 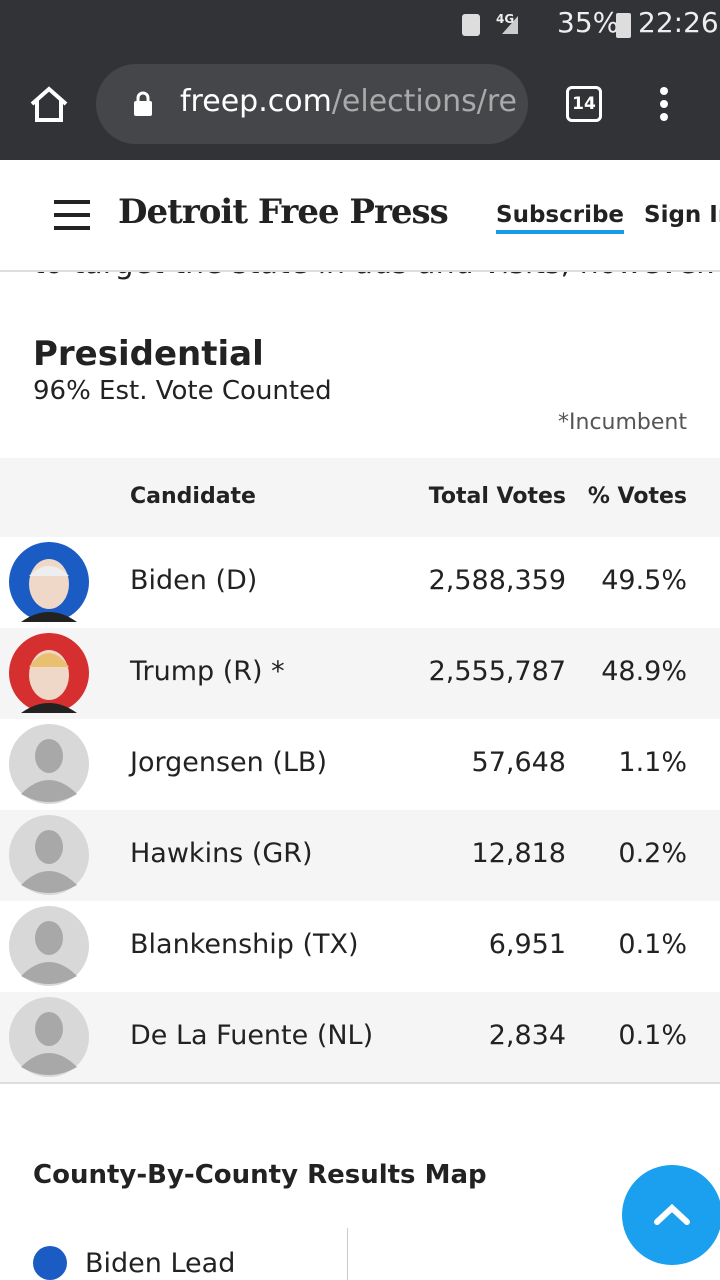 I want to click on total-votes: 57,648, so click(x=518, y=762).